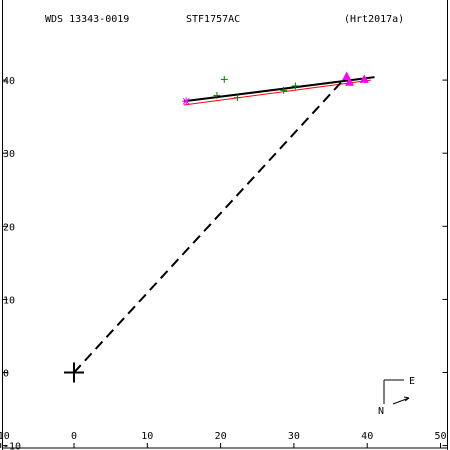 This screenshot has height=450, width=450. What do you see at coordinates (9, 300) in the screenshot?
I see `y-tick-label: 10` at bounding box center [9, 300].